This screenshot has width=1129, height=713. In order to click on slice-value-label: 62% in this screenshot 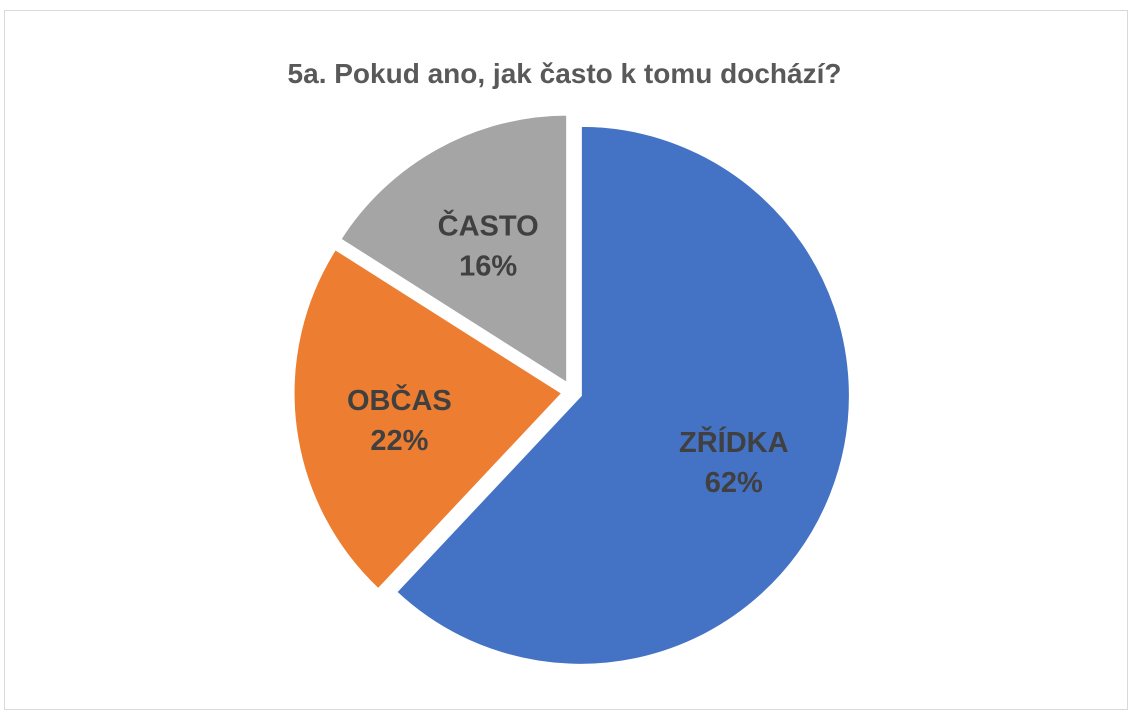, I will do `click(734, 483)`.